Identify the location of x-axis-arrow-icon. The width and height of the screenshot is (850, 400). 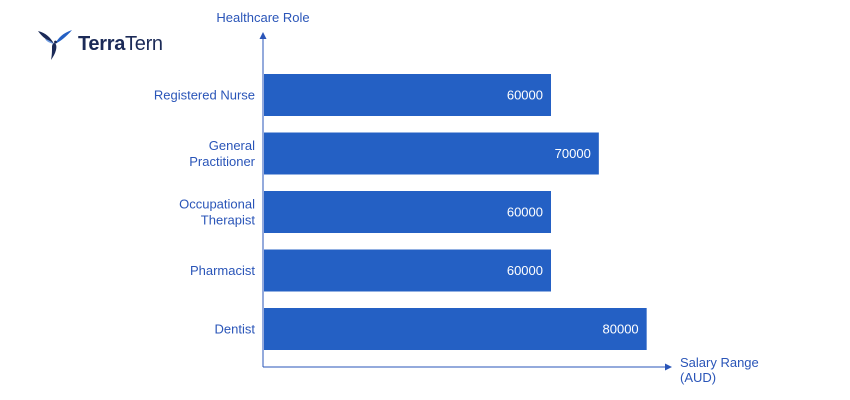
(668, 367).